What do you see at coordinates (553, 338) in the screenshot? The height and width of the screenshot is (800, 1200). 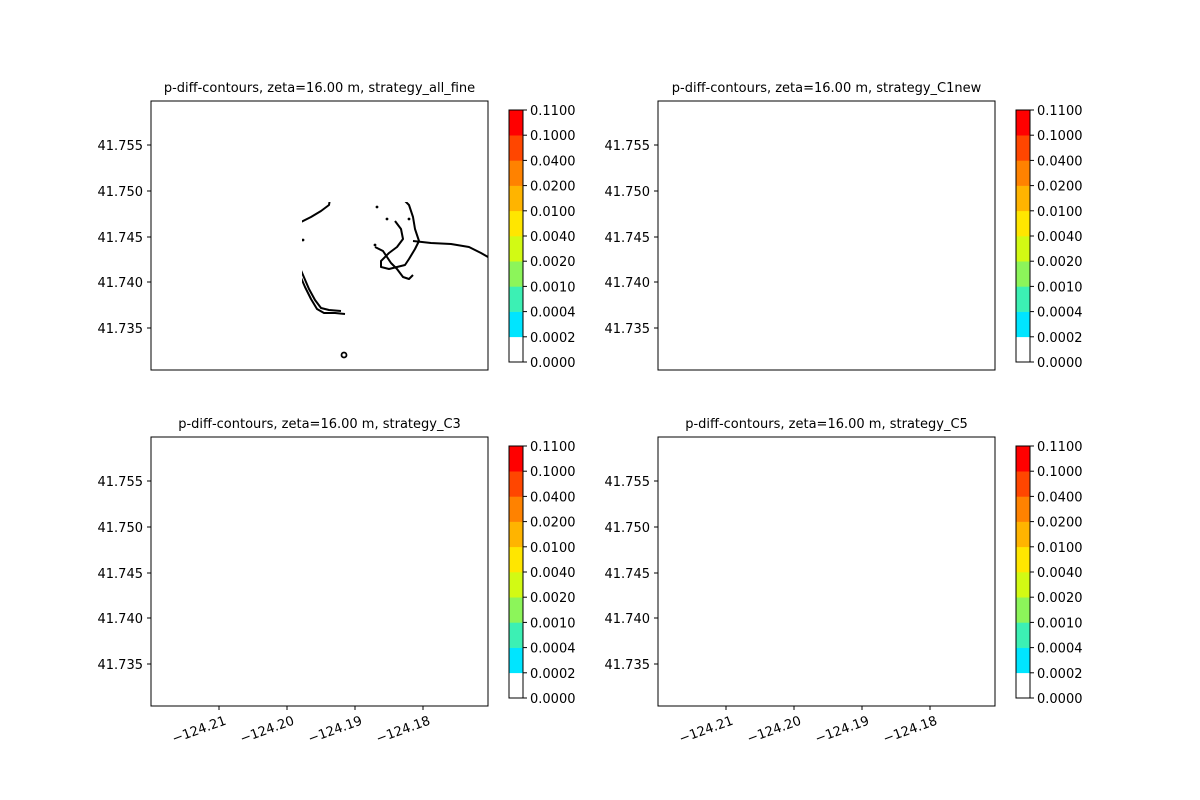 I see `colorbar-tick-label: 0.0002` at bounding box center [553, 338].